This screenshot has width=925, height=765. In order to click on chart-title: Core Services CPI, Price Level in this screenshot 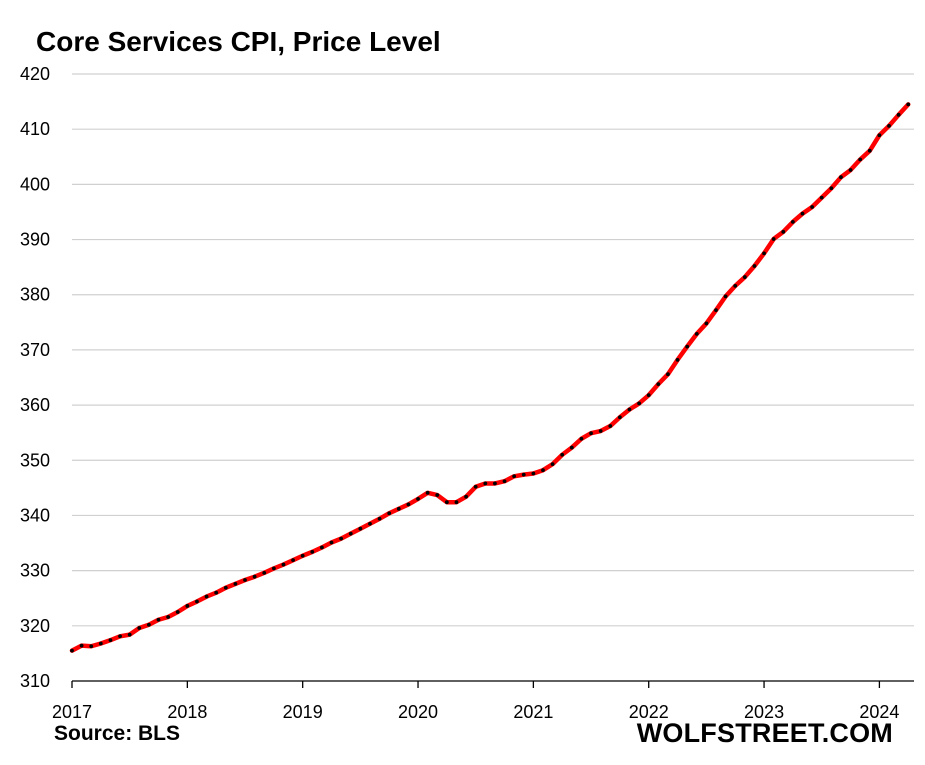, I will do `click(238, 41)`.